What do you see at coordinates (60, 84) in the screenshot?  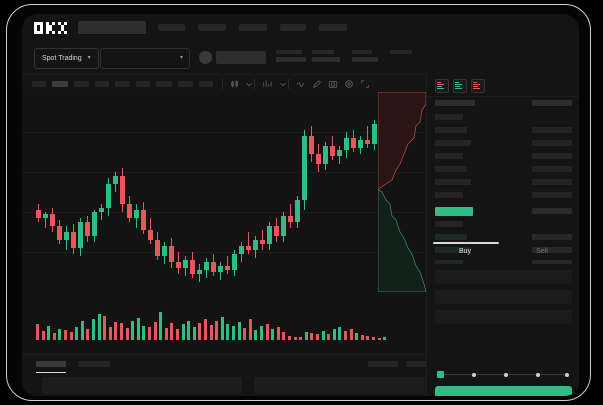 I see `timeframe-5m` at bounding box center [60, 84].